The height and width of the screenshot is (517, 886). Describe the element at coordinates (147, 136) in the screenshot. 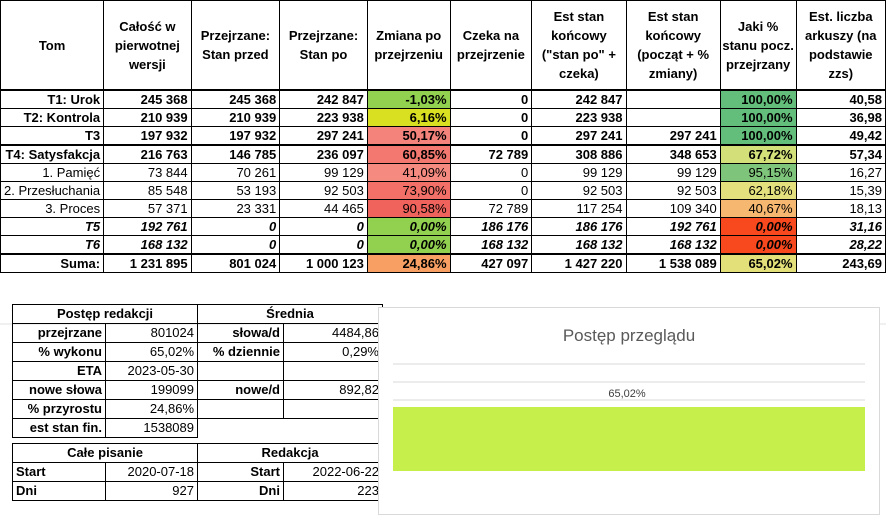

I see `cell-calosc: 197 932` at that location.